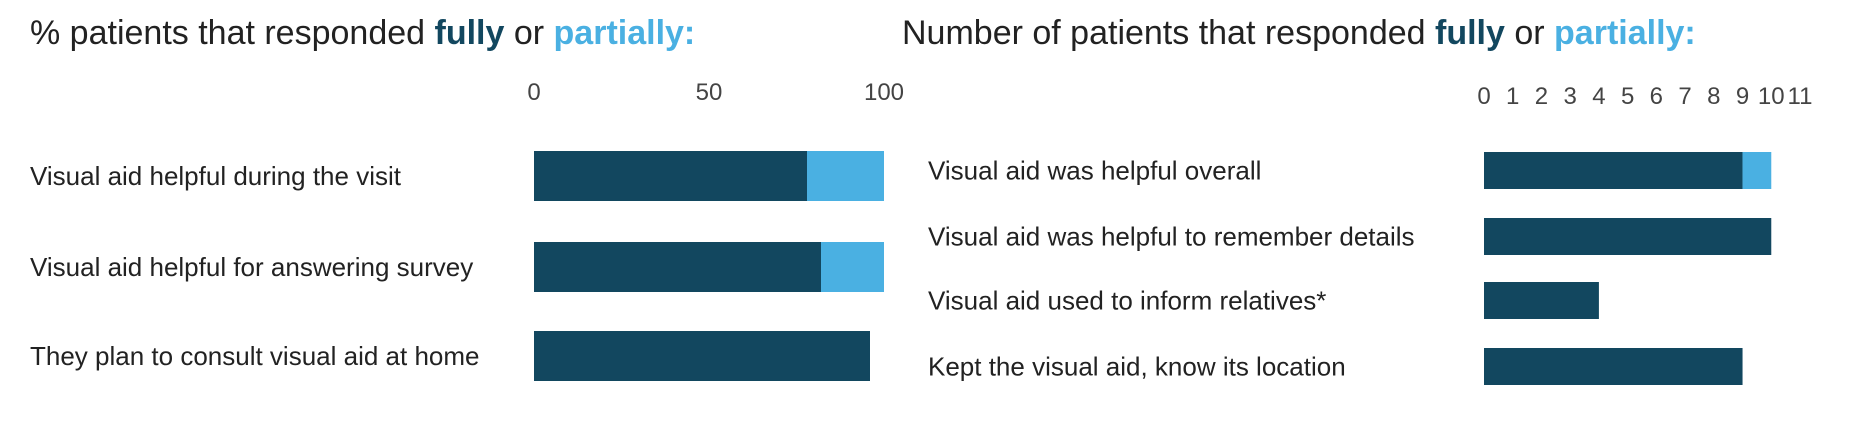 This screenshot has width=1867, height=438. Describe the element at coordinates (1094, 171) in the screenshot. I see `right-category-label: Visual aid was helpful overall` at that location.